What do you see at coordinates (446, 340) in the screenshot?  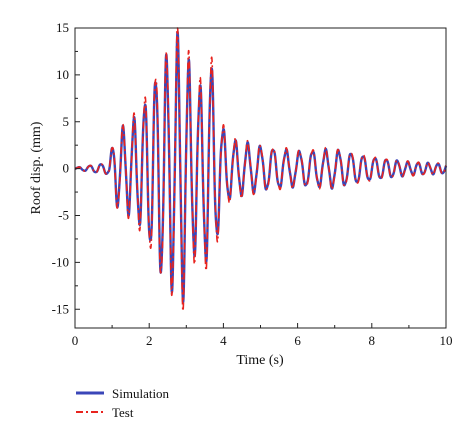 I see `x-tick-label: 10` at bounding box center [446, 340].